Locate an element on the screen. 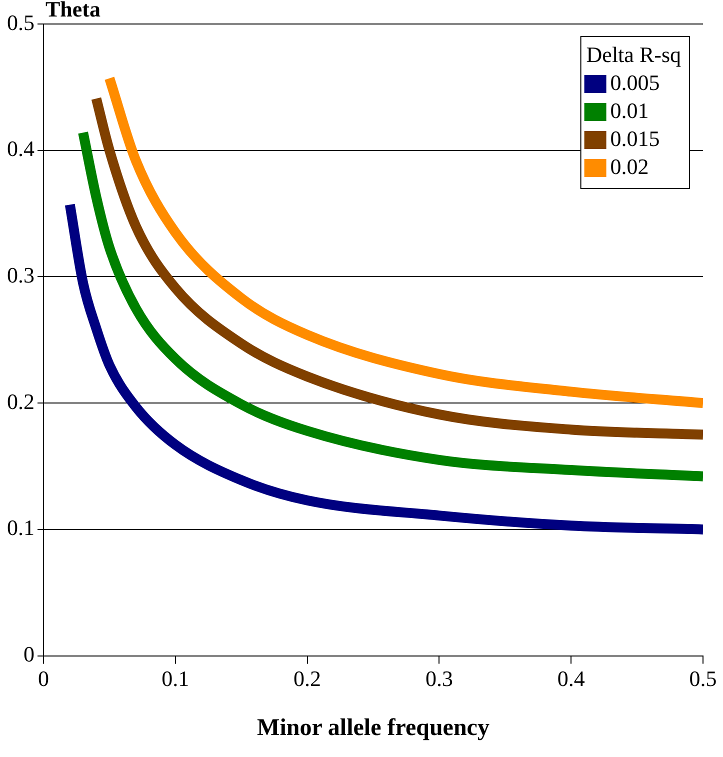 The width and height of the screenshot is (723, 757). legend-label: 0.02 is located at coordinates (629, 166).